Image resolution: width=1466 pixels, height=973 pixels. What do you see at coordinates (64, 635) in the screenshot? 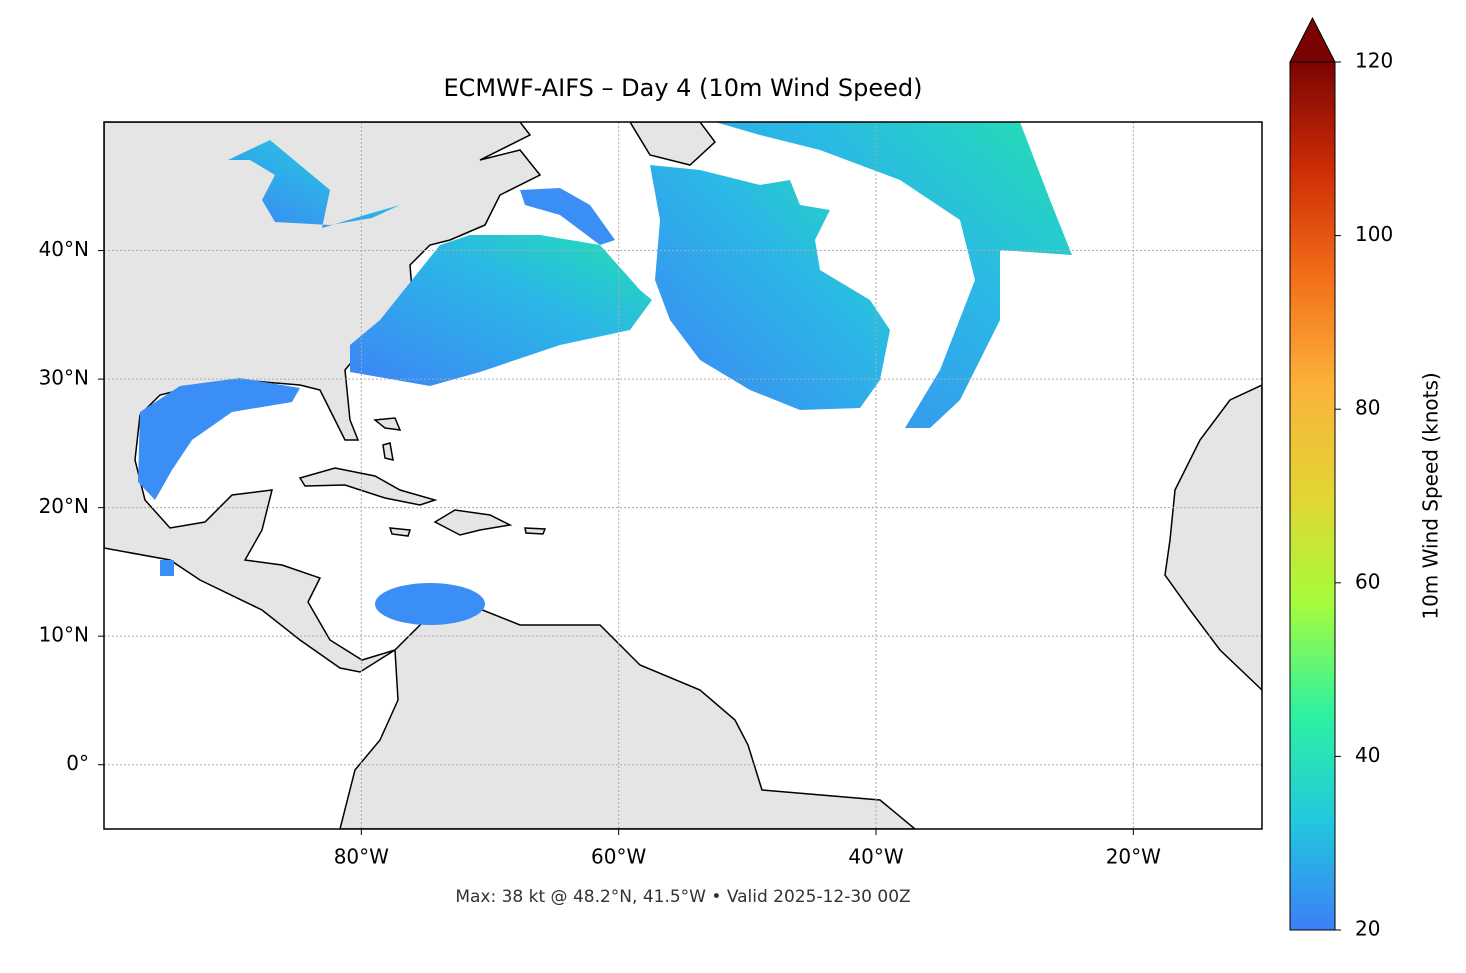
I see `y-tick-label: 10°N` at bounding box center [64, 635].